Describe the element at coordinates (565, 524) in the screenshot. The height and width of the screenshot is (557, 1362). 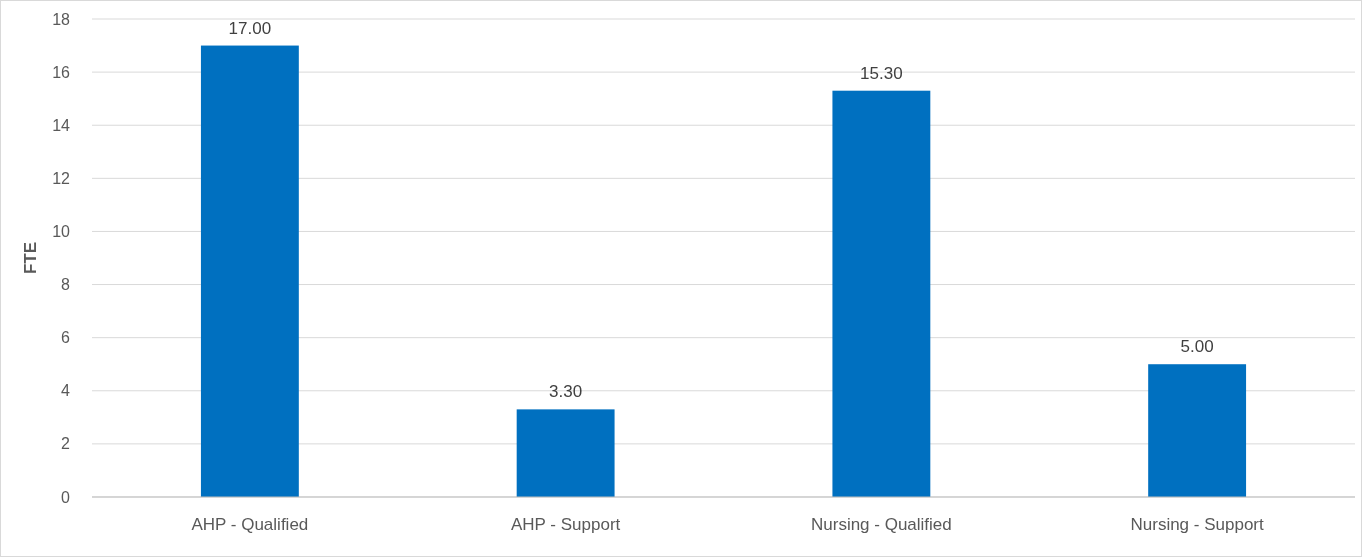
I see `x-tick-label: AHP - Support` at that location.